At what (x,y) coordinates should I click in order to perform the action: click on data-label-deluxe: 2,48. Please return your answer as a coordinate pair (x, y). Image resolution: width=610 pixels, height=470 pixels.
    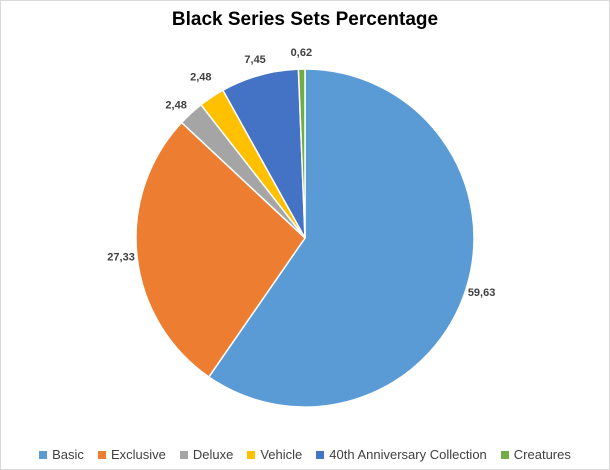
    Looking at the image, I should click on (176, 105).